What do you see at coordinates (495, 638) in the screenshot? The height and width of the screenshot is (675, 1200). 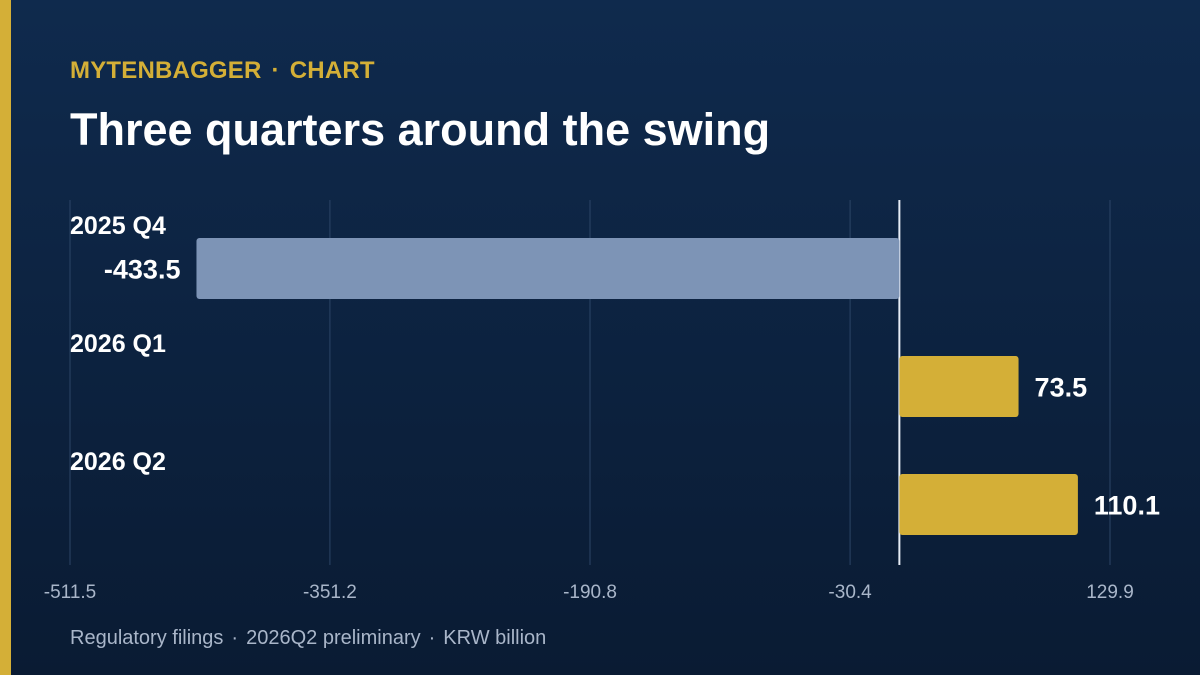 I see `footer-unit: KRW billion` at bounding box center [495, 638].